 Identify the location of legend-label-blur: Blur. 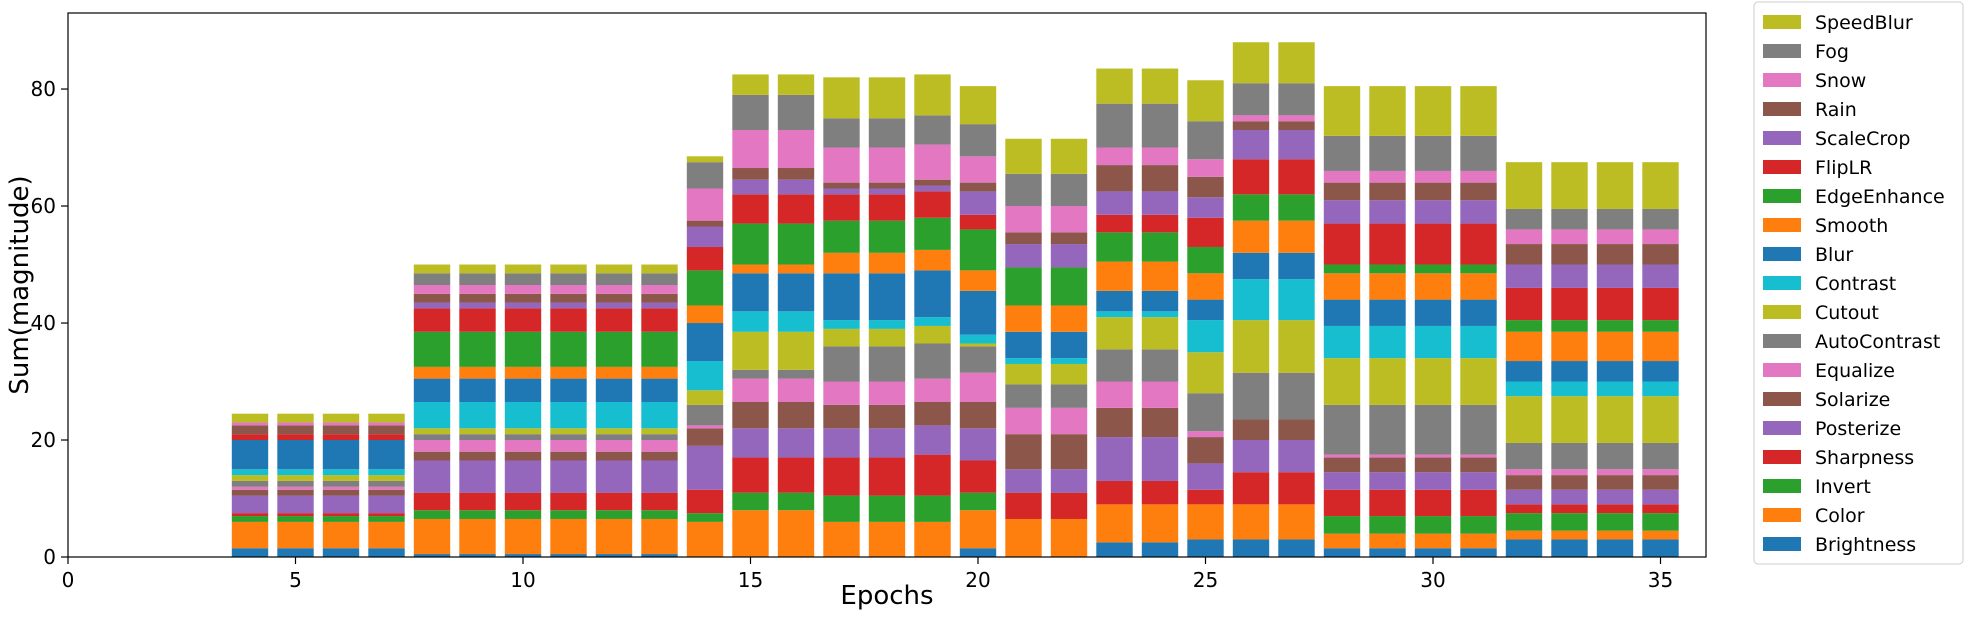
(1834, 255).